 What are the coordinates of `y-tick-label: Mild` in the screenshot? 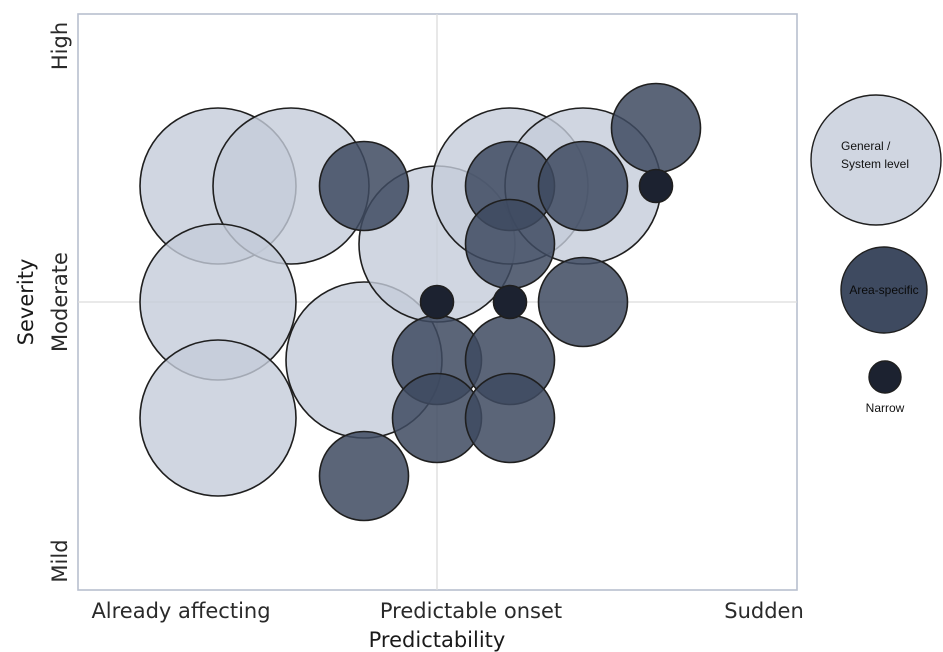 It's located at (60, 560).